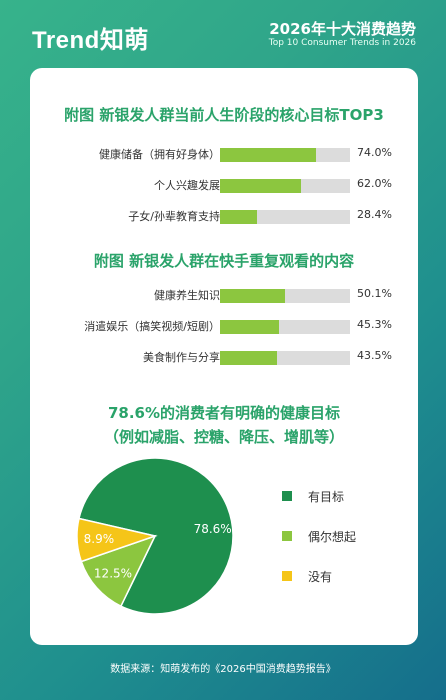 This screenshot has width=446, height=700. Describe the element at coordinates (224, 413) in the screenshot. I see `pie-title-line1: 78.6%的消费者有明确的健康目标` at that location.